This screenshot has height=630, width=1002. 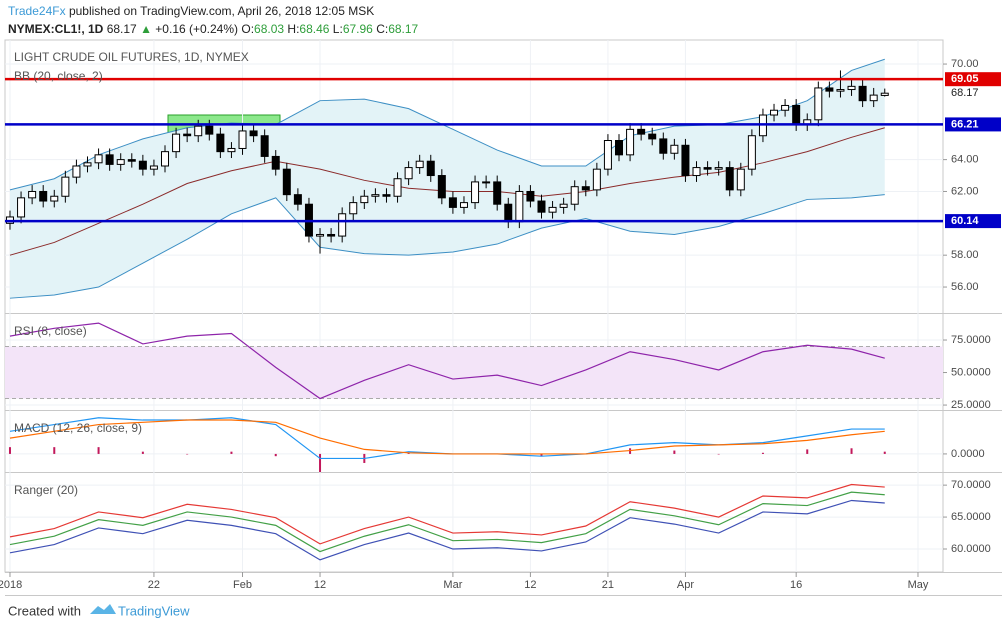 What do you see at coordinates (382, 29) in the screenshot?
I see `ohlc-label: C:` at bounding box center [382, 29].